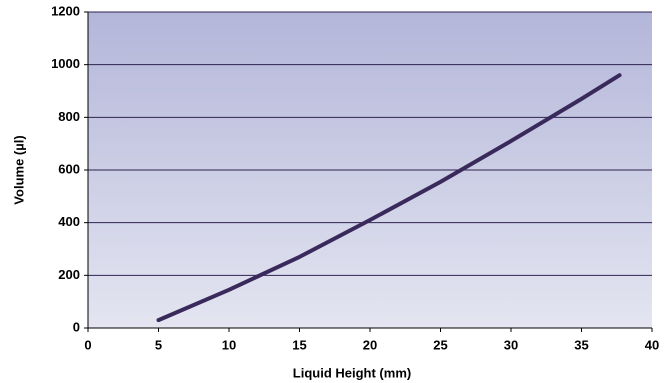 This screenshot has height=383, width=664. Describe the element at coordinates (440, 344) in the screenshot. I see `x-tick-label: 25` at that location.